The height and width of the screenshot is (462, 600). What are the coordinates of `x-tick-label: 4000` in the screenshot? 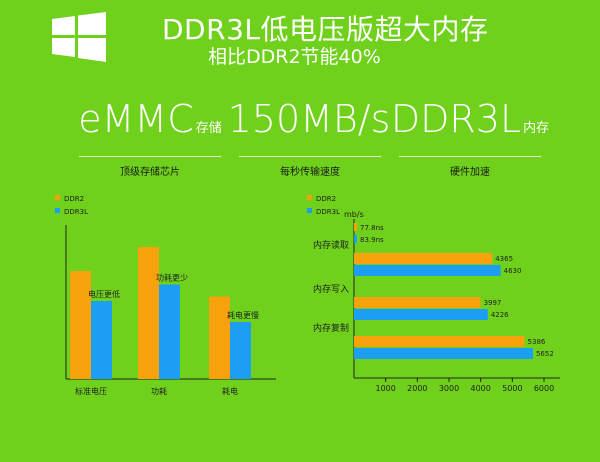 It's located at (480, 388).